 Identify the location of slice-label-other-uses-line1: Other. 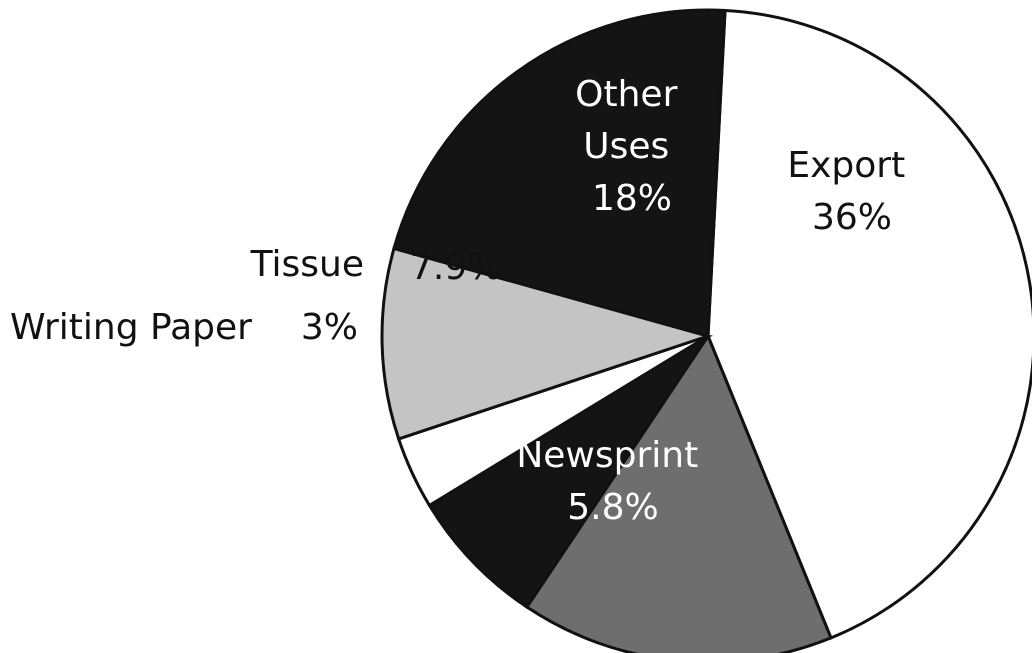
(626, 94).